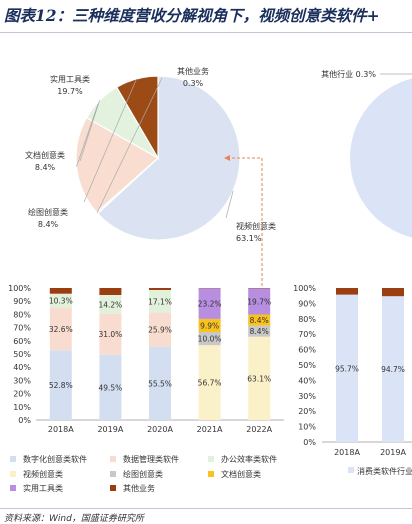 The height and width of the screenshot is (524, 412). What do you see at coordinates (259, 302) in the screenshot?
I see `bar-data-label: 19.7%` at bounding box center [259, 302].